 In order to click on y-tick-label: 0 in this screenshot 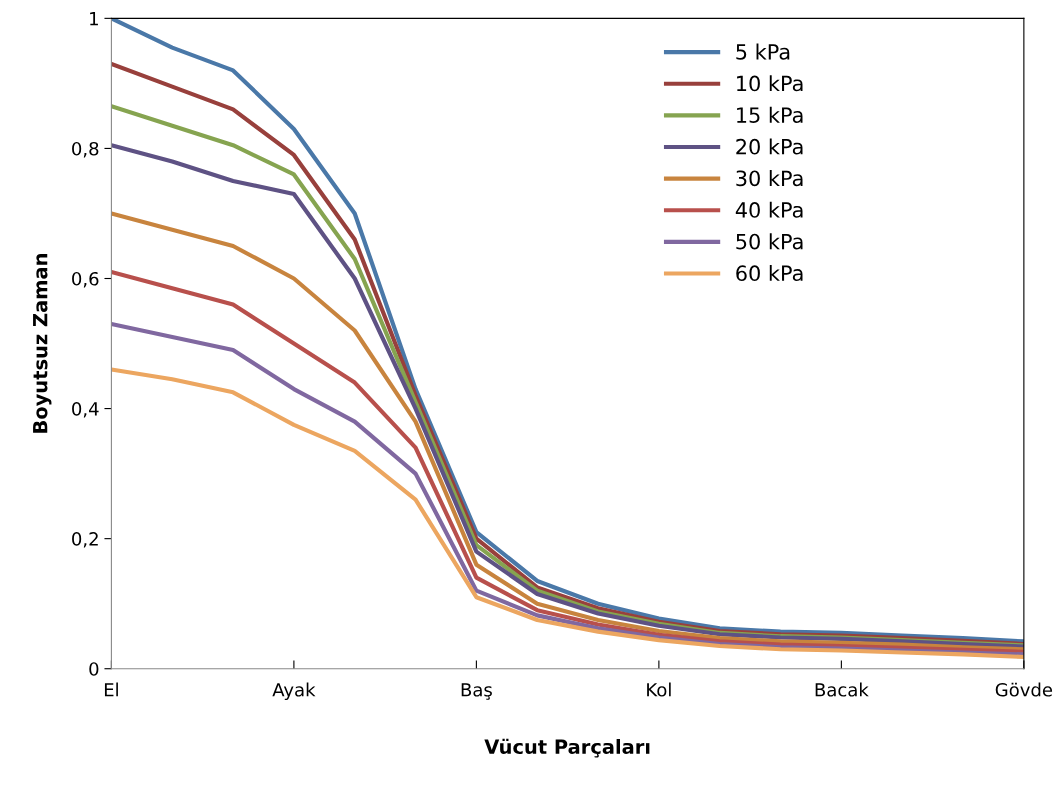, I will do `click(94, 669)`.